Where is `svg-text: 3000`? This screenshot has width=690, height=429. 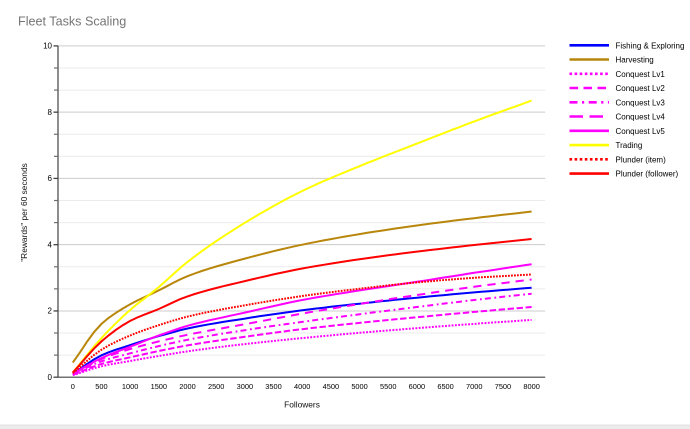
svg-text: 3000 is located at coordinates (245, 386).